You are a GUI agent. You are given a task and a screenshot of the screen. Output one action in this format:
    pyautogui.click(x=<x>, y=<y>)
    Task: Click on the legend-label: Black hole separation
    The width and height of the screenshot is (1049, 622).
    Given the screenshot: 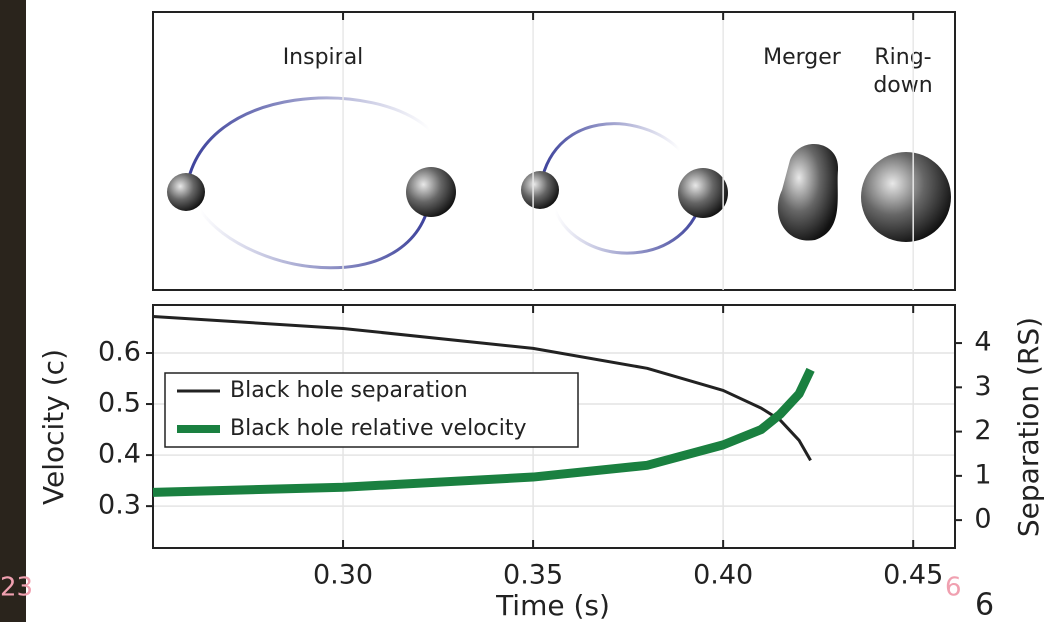 What is the action you would take?
    pyautogui.click(x=349, y=390)
    